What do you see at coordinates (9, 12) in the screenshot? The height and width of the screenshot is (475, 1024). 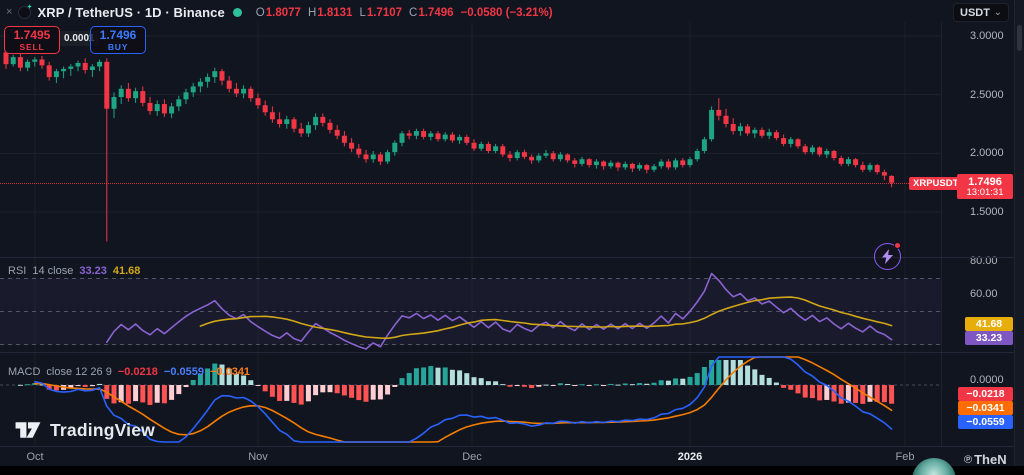 I see `close-icon: ×` at bounding box center [9, 12].